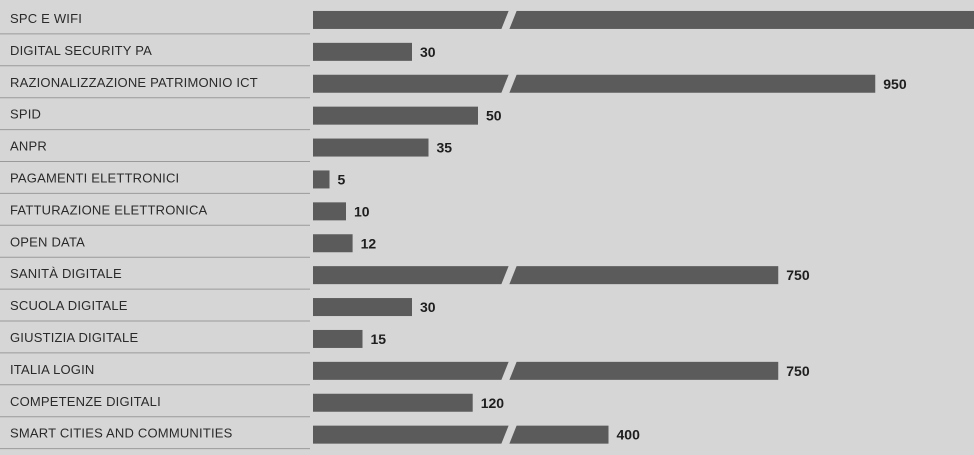 This screenshot has width=974, height=455. Describe the element at coordinates (47, 241) in the screenshot. I see `category-label: OPEN DATA` at that location.